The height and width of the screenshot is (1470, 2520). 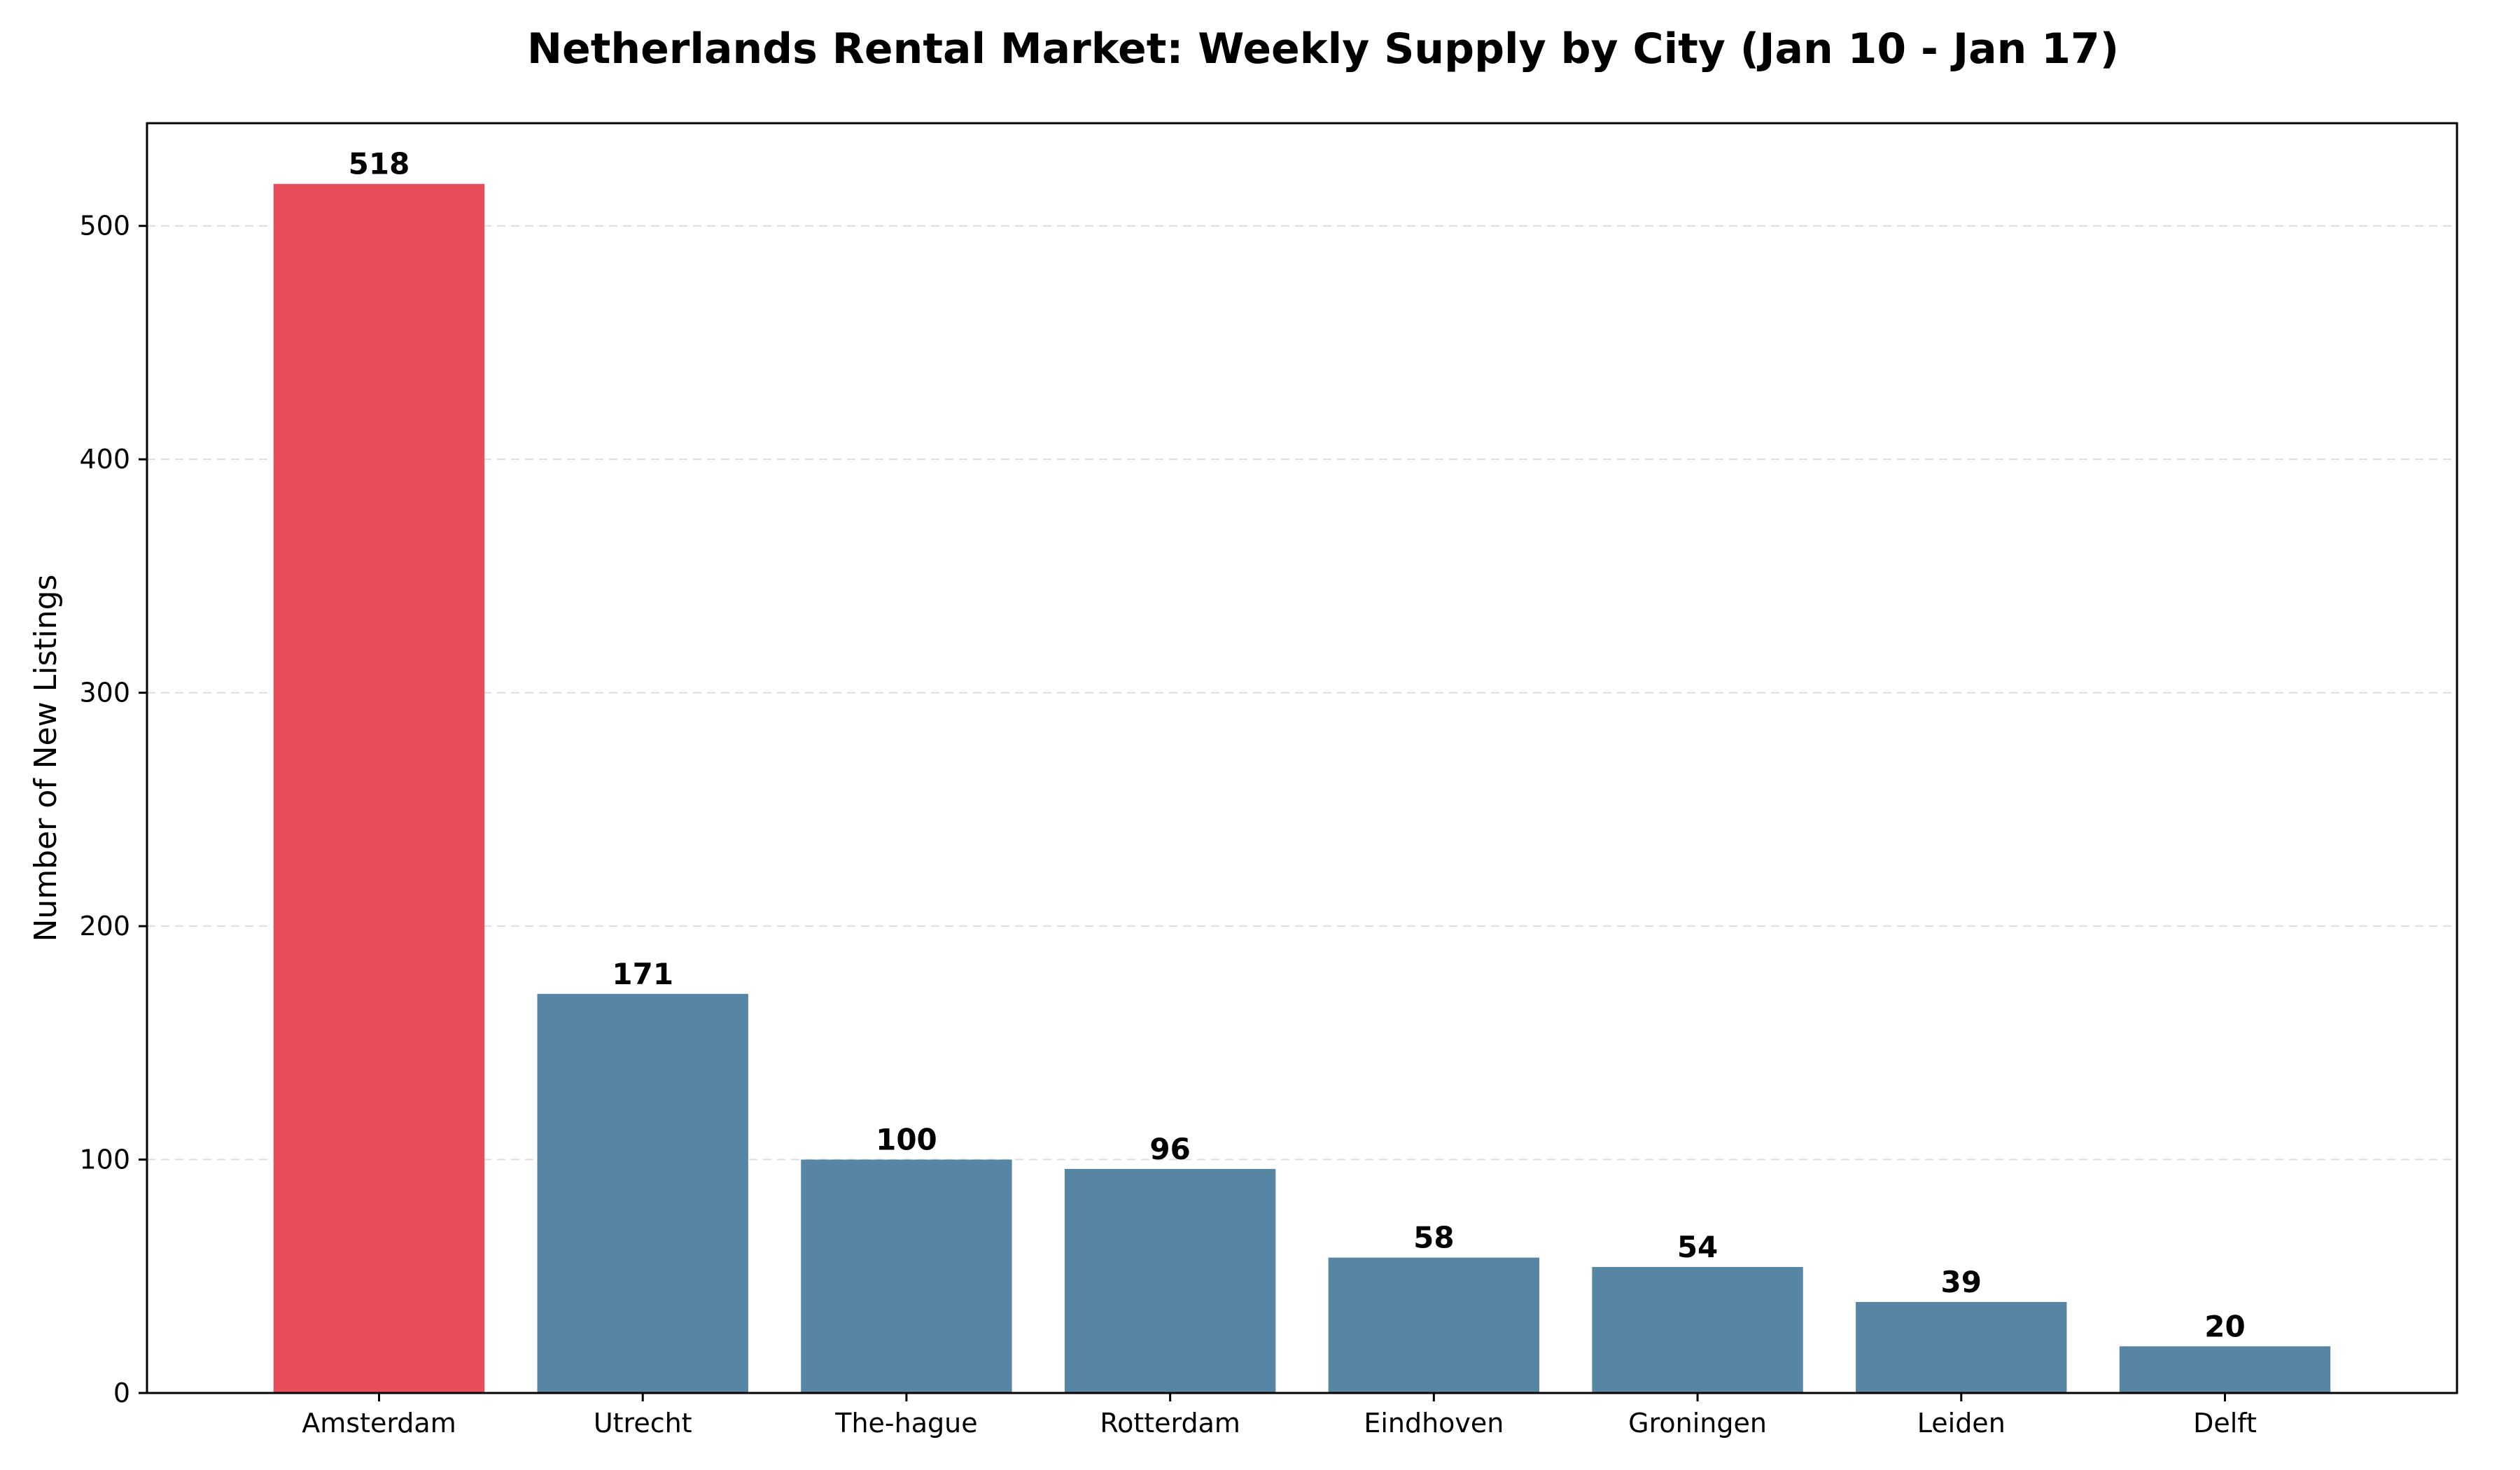 What do you see at coordinates (1697, 1329) in the screenshot?
I see `bar-groningen` at bounding box center [1697, 1329].